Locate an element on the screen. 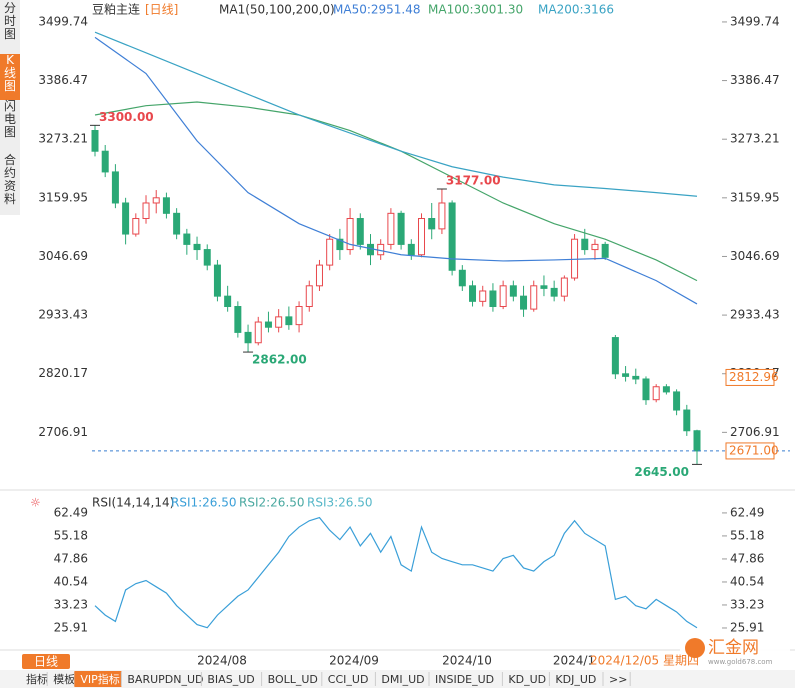 The image size is (795, 688). footer-tab: 指标 is located at coordinates (37, 679).